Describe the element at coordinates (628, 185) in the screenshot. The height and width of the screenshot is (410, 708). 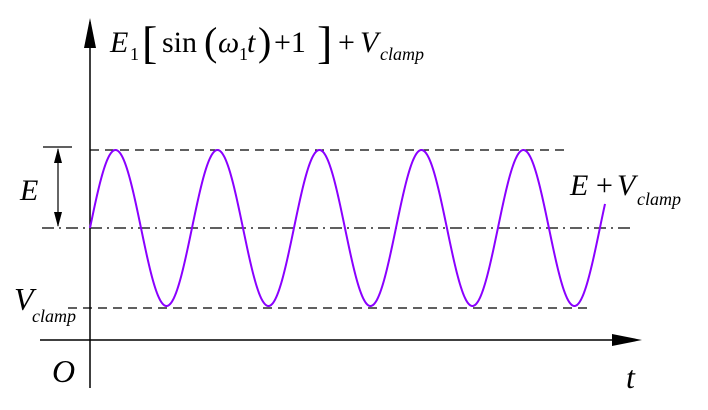
I see `peak-V: V` at that location.